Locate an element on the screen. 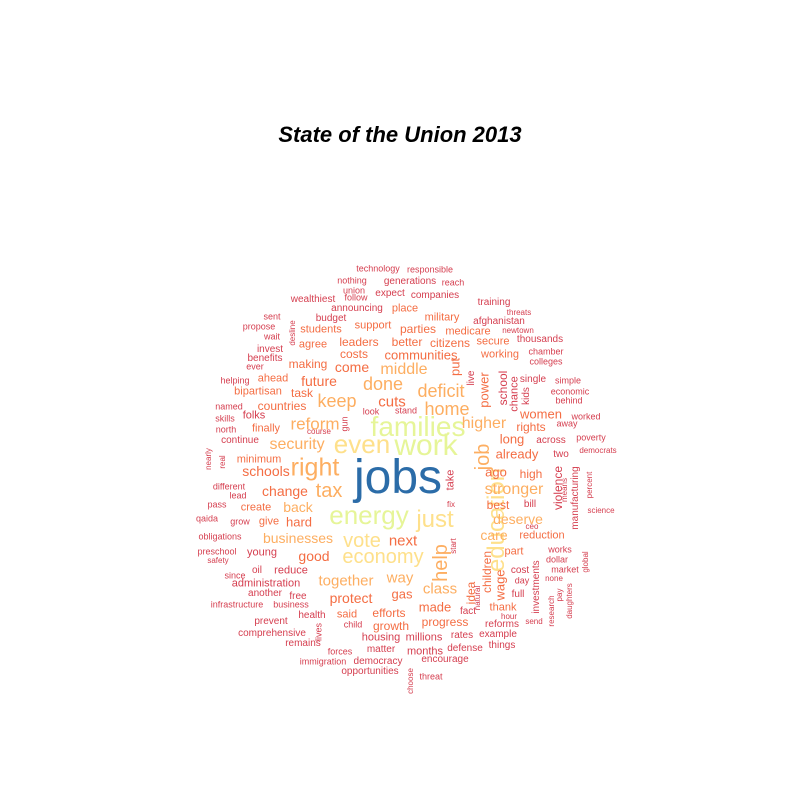 Image resolution: width=800 pixels, height=800 pixels. word-best: best is located at coordinates (498, 505).